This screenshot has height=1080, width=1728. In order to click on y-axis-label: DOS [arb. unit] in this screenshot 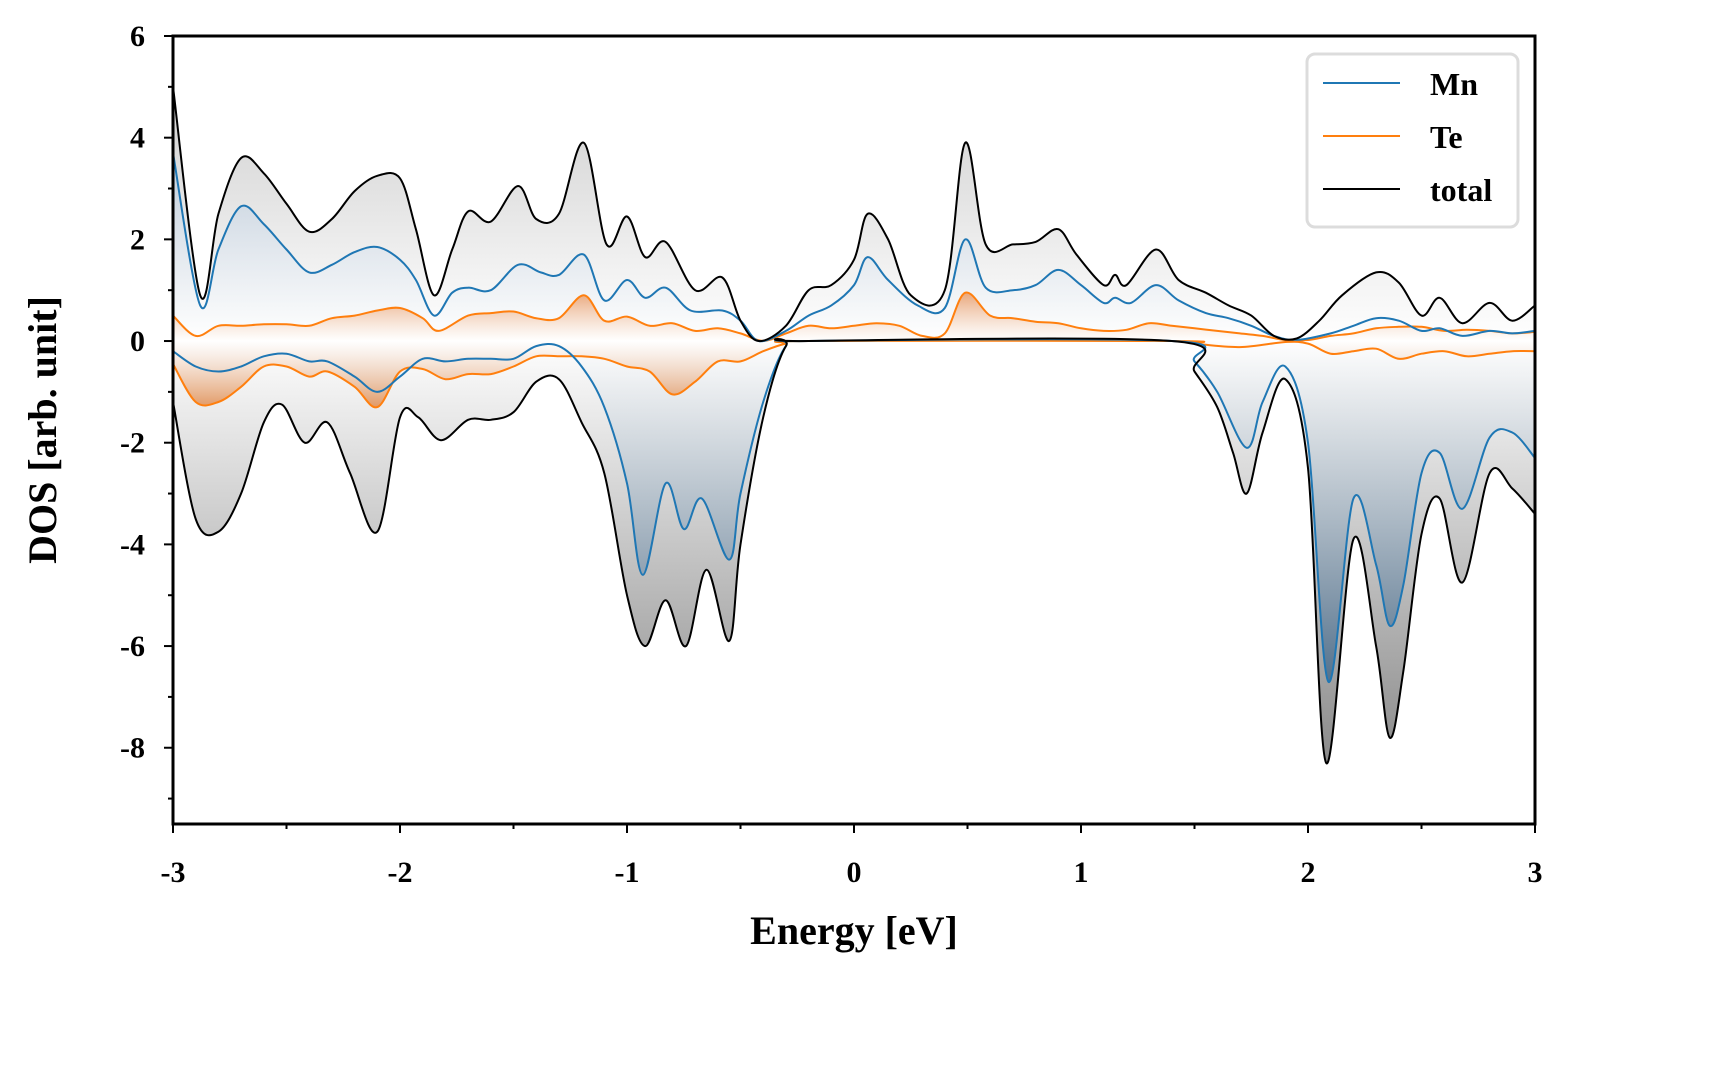, I will do `click(42, 430)`.